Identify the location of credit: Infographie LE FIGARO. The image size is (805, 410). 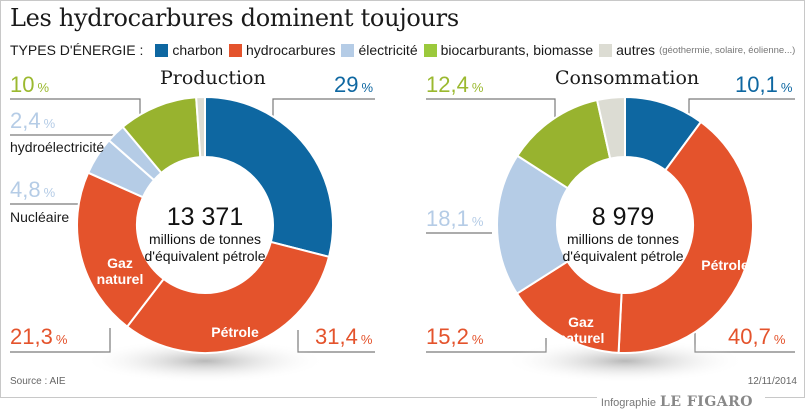
(676, 402).